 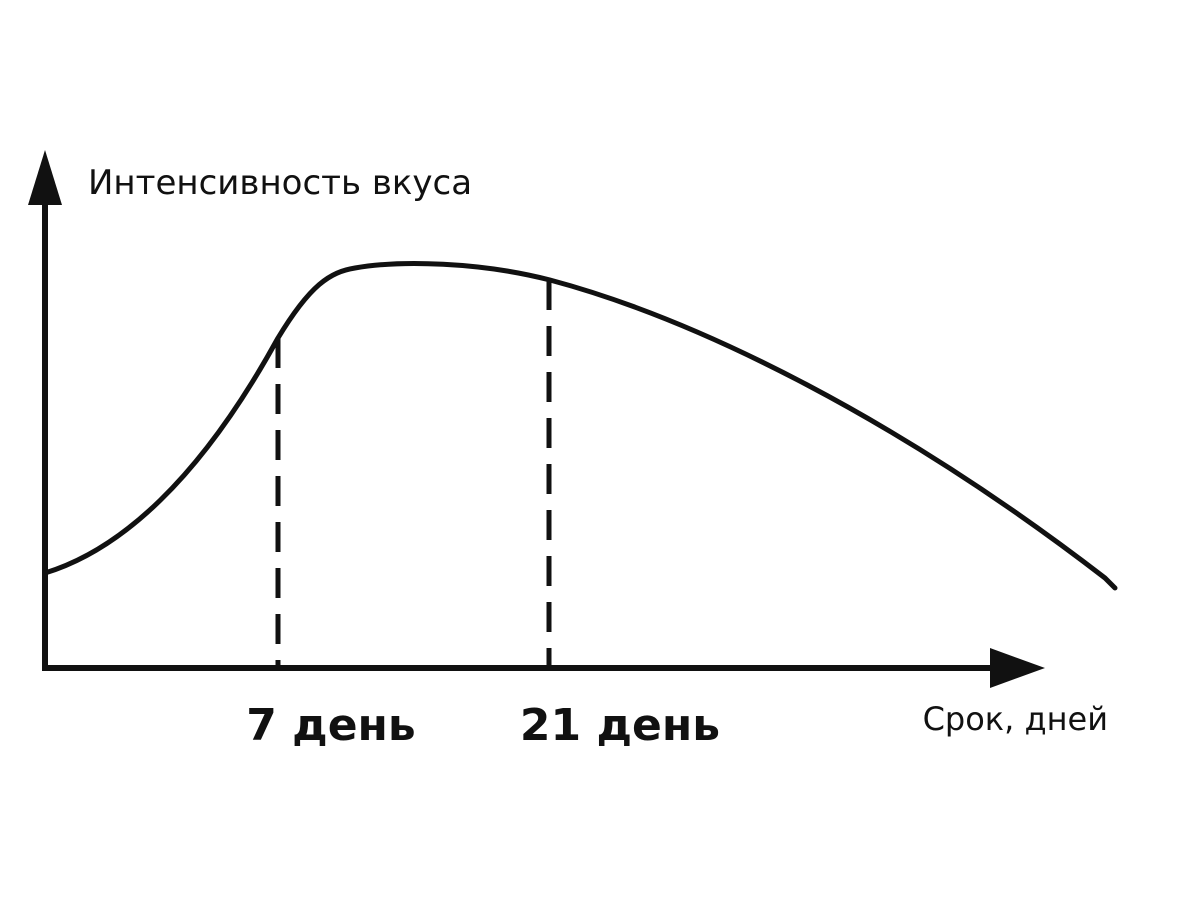 What do you see at coordinates (45, 177) in the screenshot?
I see `y-axis-arrow` at bounding box center [45, 177].